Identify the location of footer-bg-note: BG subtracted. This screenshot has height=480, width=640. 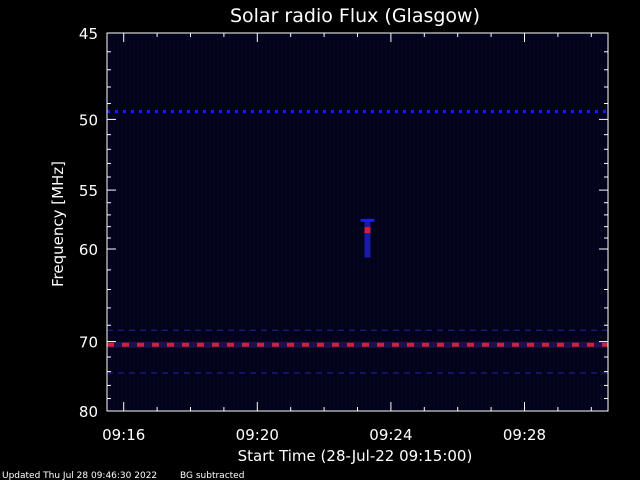
(212, 475).